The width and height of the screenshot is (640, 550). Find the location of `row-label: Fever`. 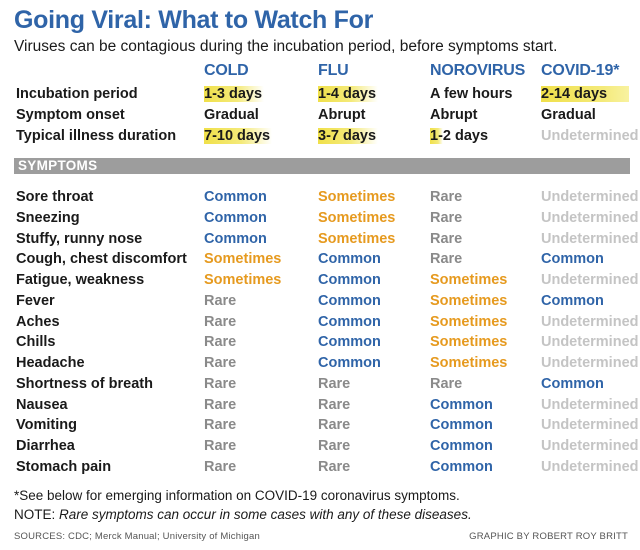

row-label: Fever is located at coordinates (35, 300).